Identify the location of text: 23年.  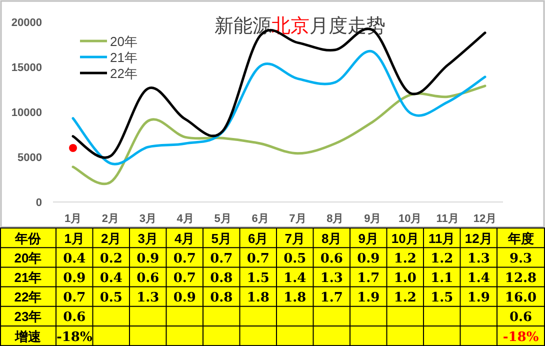
(28, 316).